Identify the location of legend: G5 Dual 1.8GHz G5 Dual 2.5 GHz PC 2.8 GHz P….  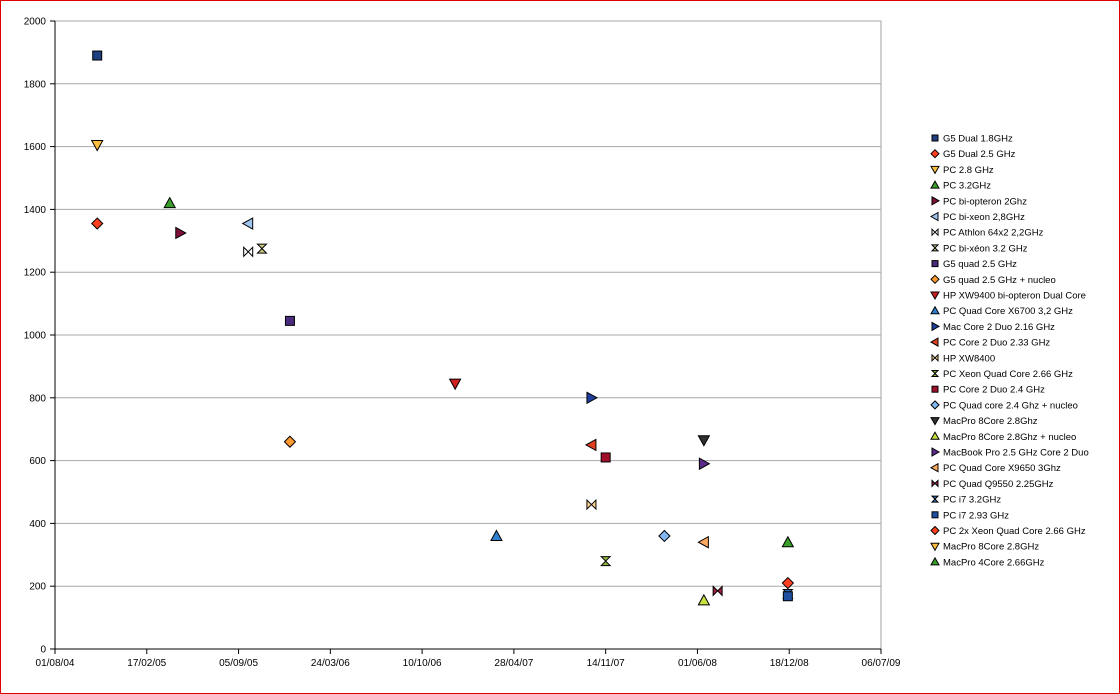
(1009, 351).